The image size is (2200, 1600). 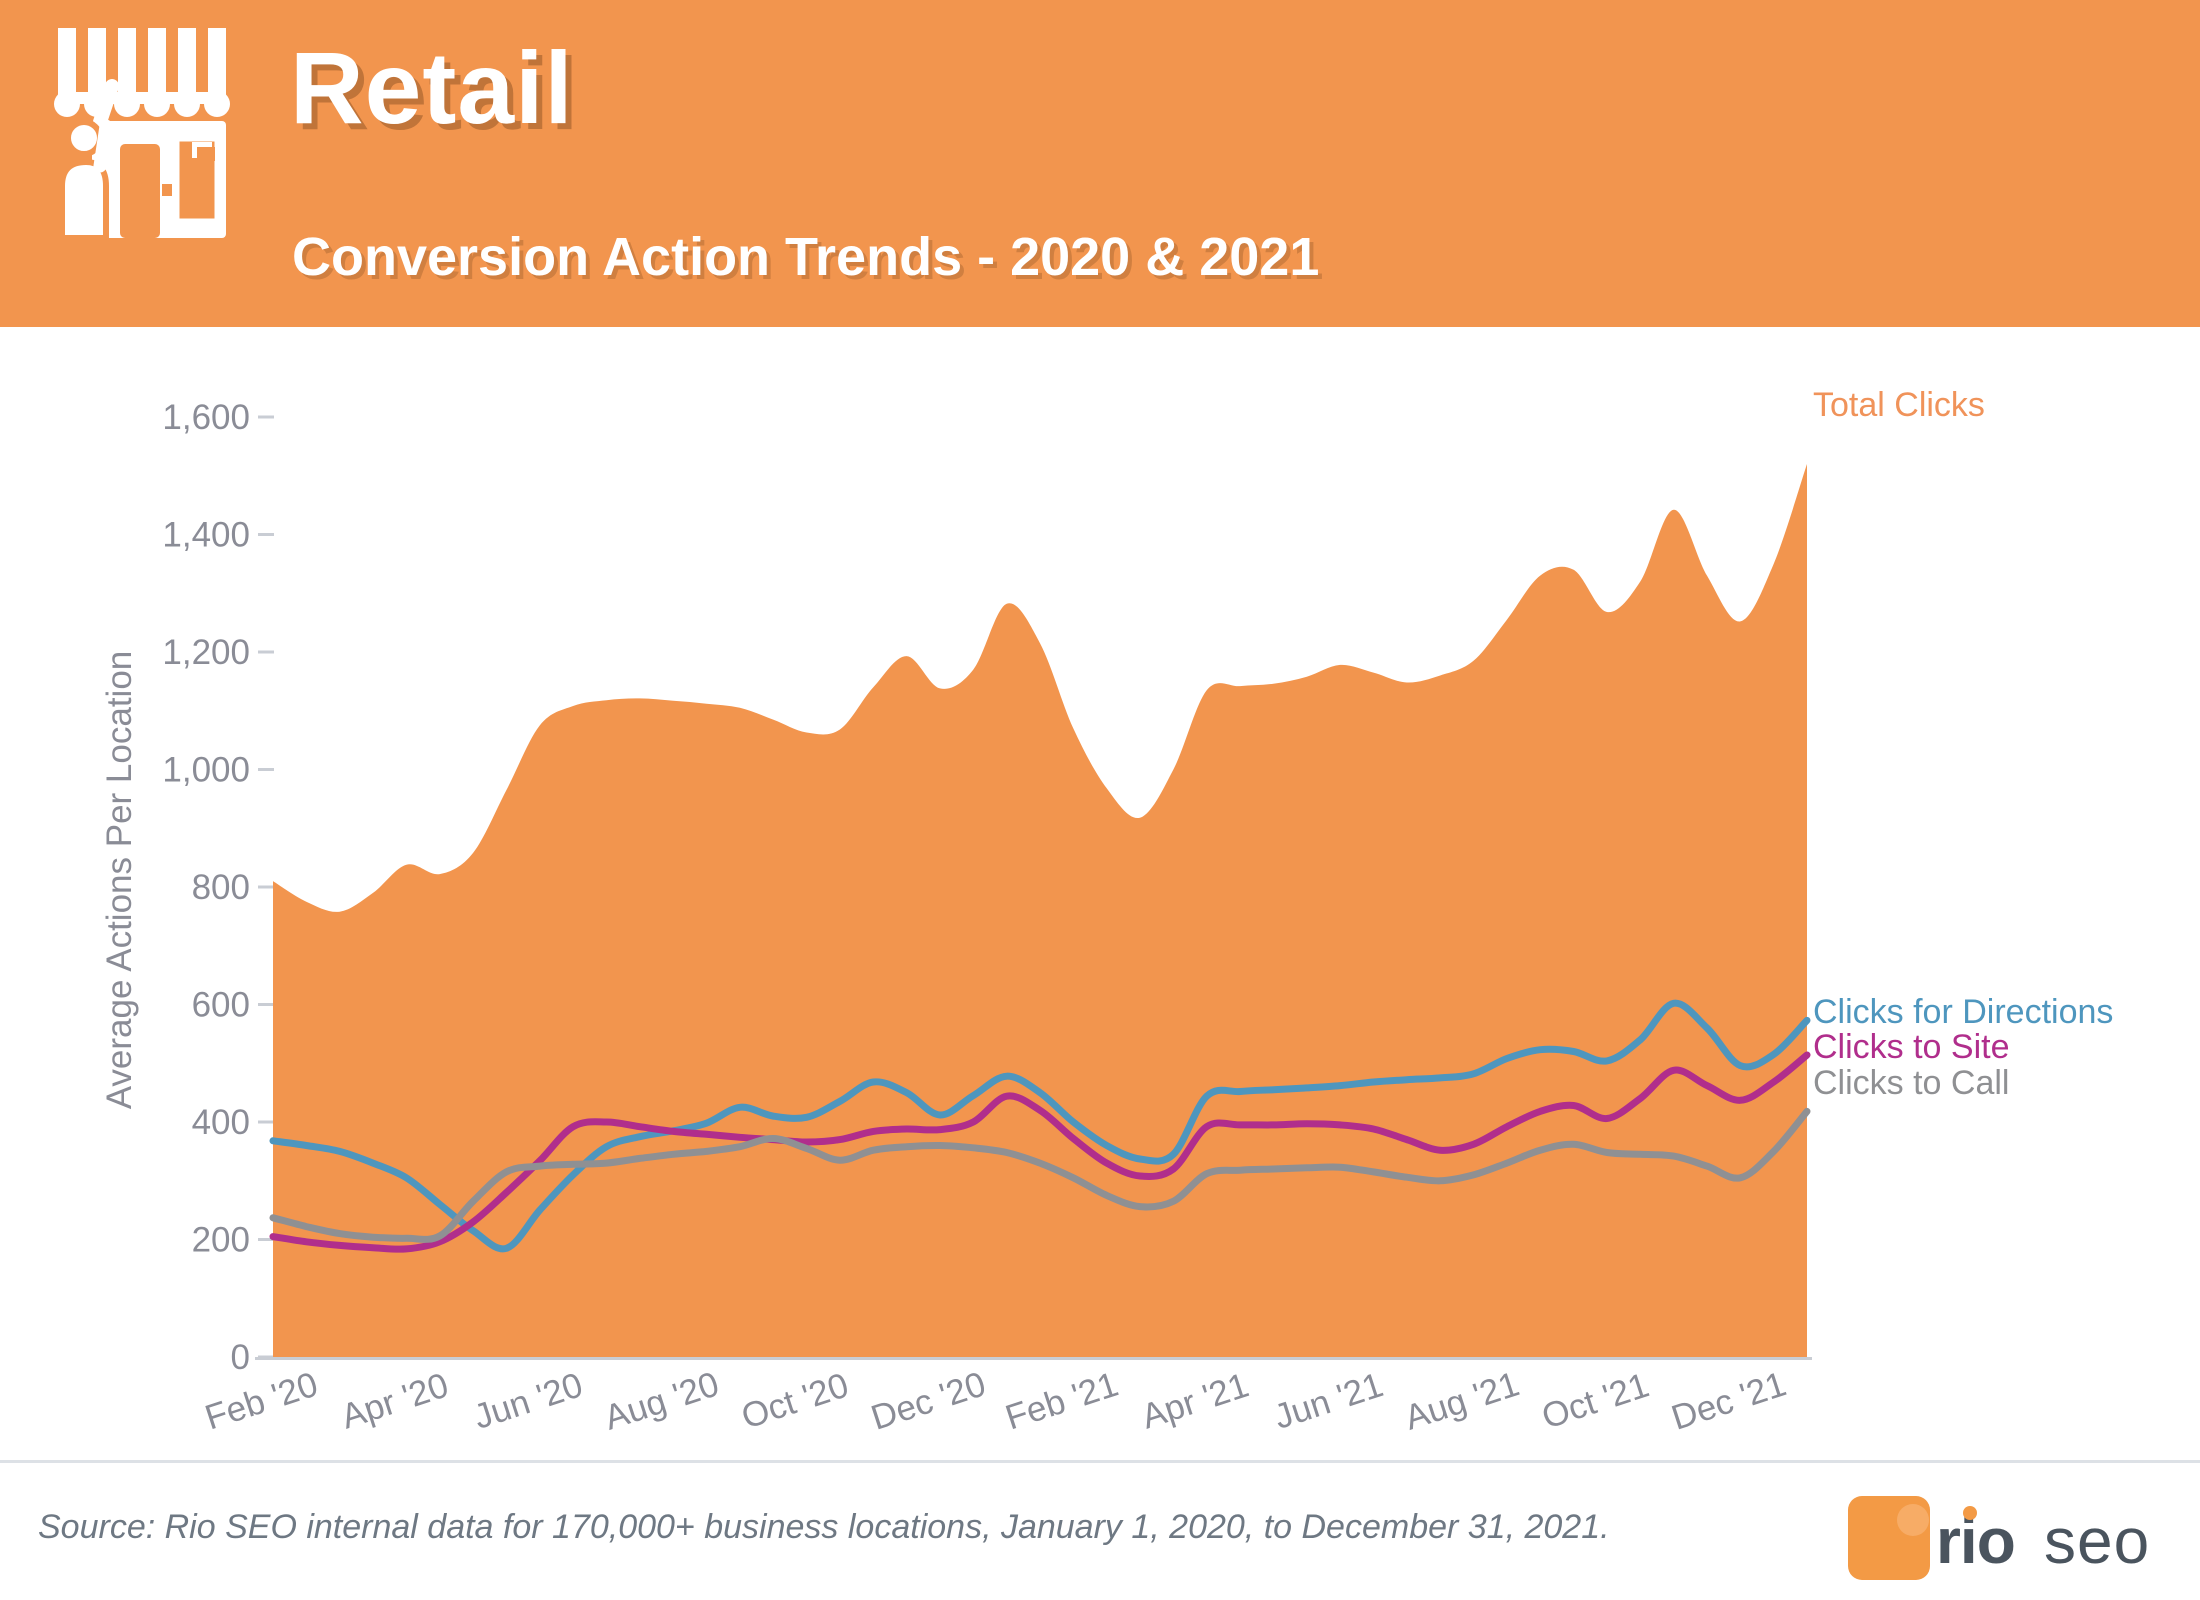 I want to click on y-tick-label: 1,600, so click(x=206, y=417).